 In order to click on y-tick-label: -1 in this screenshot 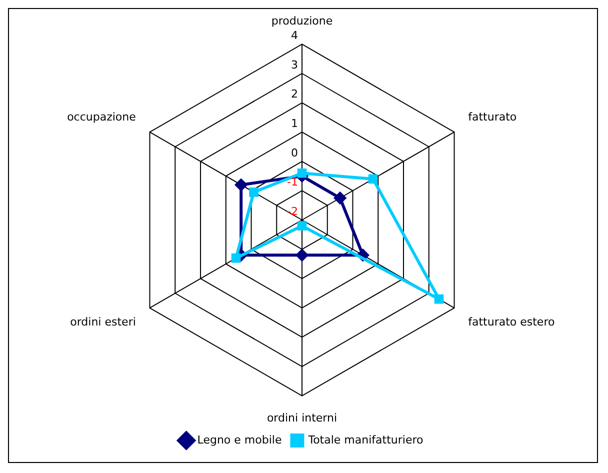, I will do `click(292, 182)`.